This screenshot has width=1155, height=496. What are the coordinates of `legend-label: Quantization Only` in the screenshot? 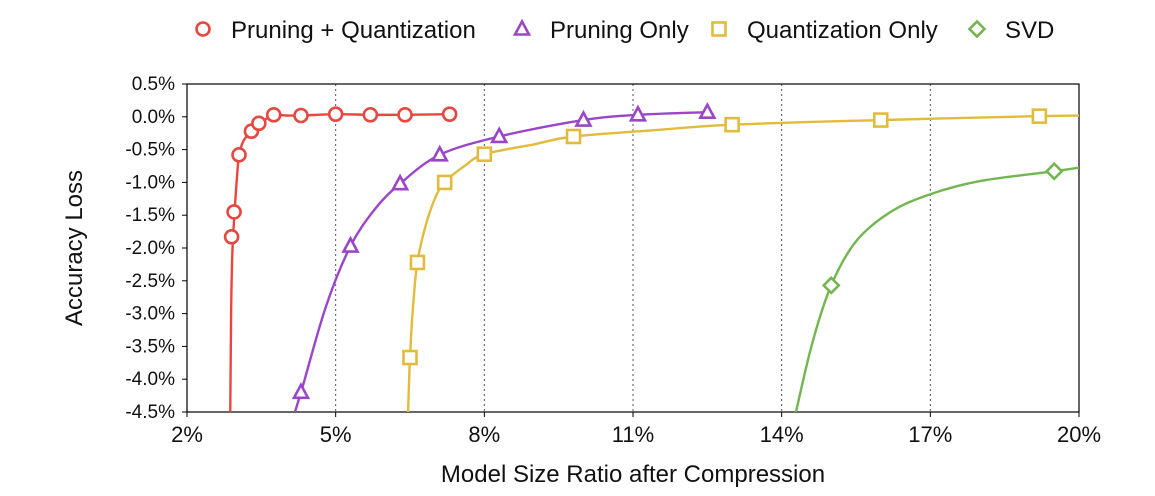 It's located at (842, 30).